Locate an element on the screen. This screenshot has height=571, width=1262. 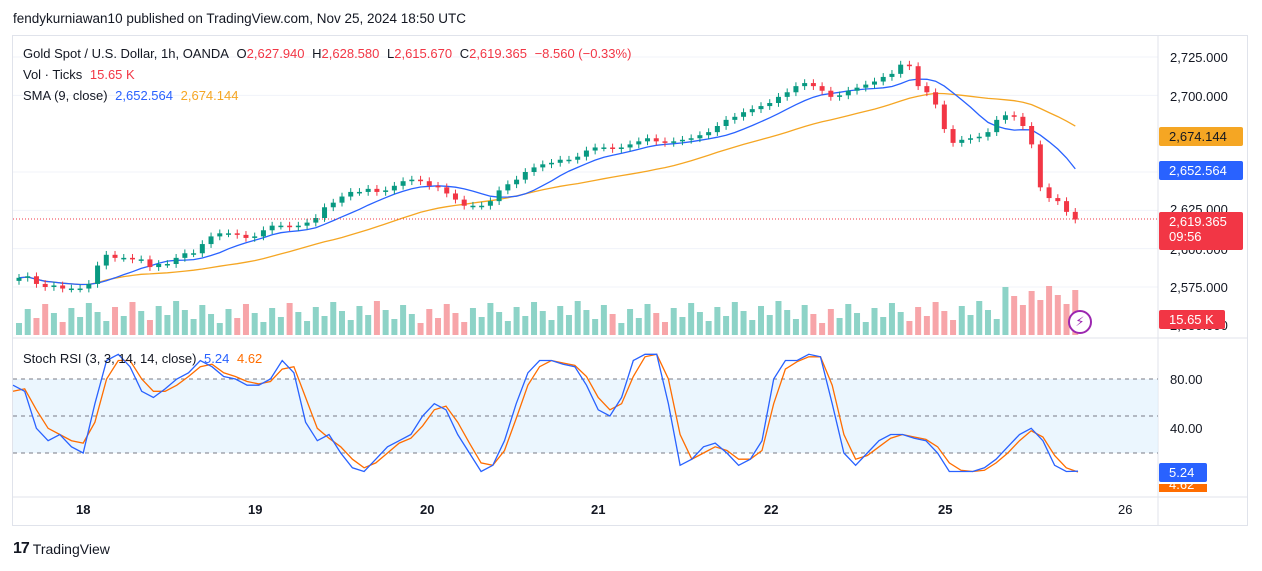
stoch-d-badge: 4.62 is located at coordinates (1183, 488).